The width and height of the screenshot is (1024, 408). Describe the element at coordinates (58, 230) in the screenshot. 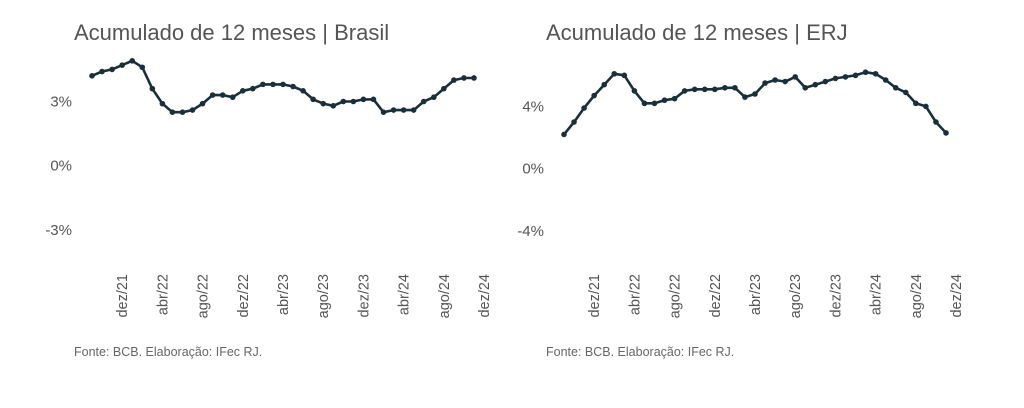

I see `y-tick-label: -3%` at that location.